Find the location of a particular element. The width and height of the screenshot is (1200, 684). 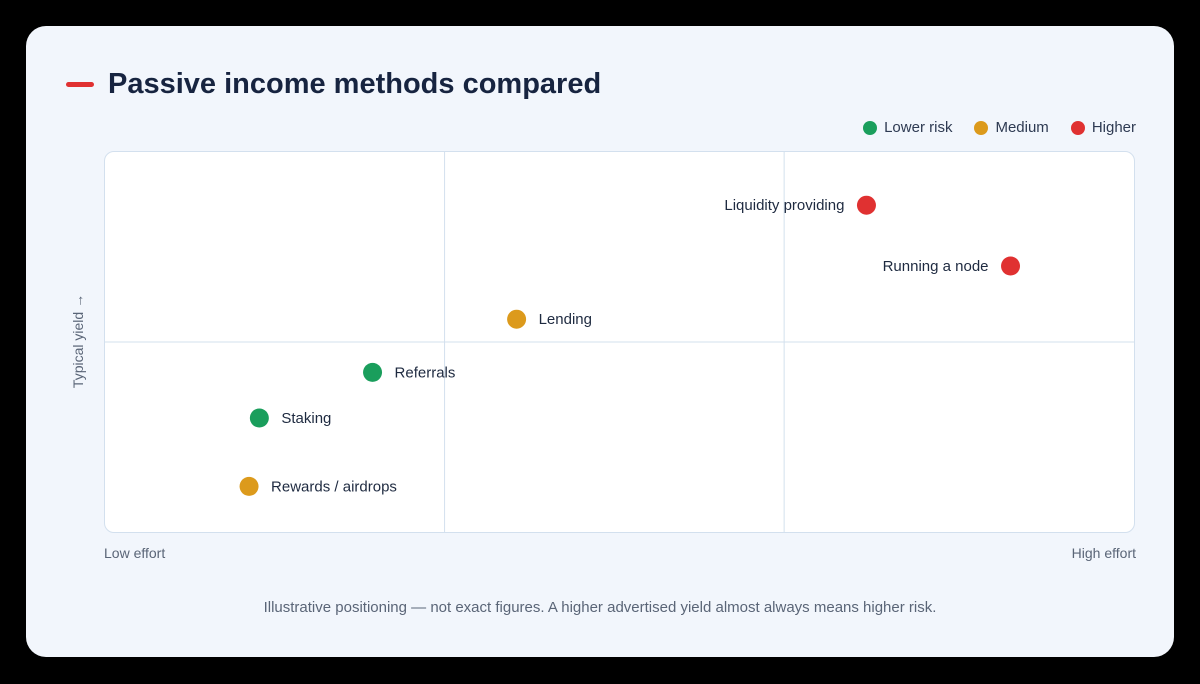

point-rewards-airdrops is located at coordinates (249, 486).